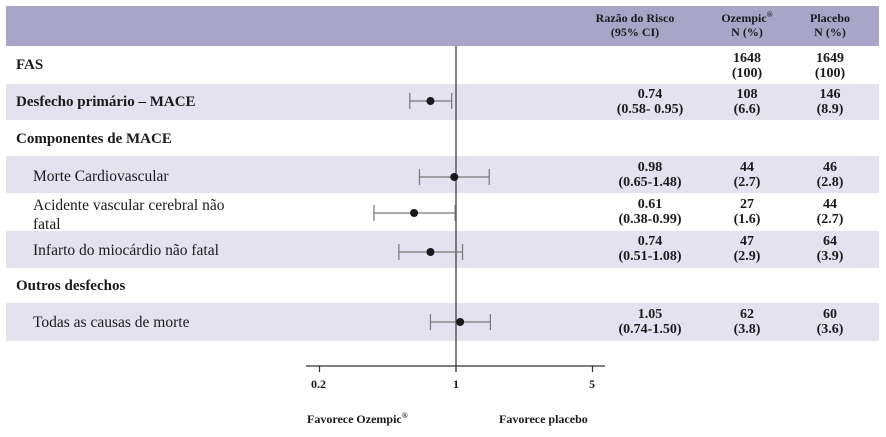 The image size is (886, 437). I want to click on mace-placebo: 146 (8.9), so click(830, 102).